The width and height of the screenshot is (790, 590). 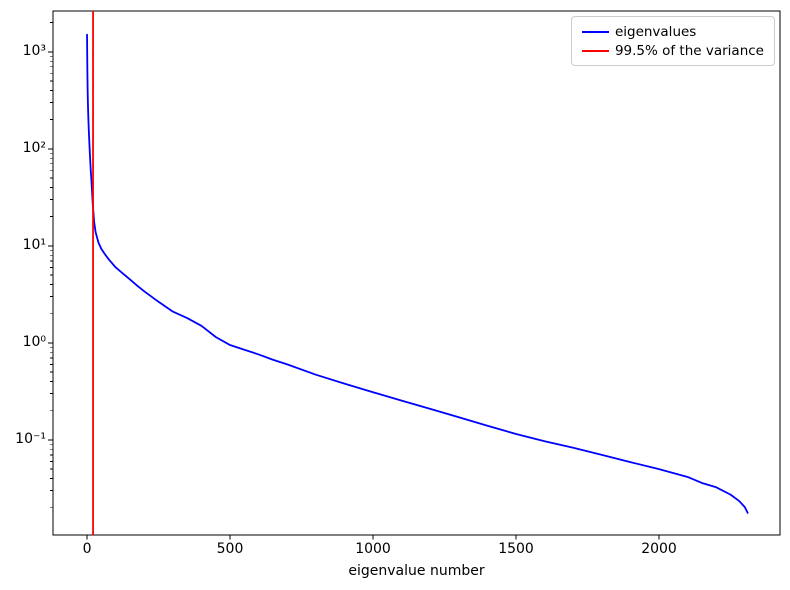 I want to click on legend-label-eigenvalues: eigenvalues, so click(x=655, y=31).